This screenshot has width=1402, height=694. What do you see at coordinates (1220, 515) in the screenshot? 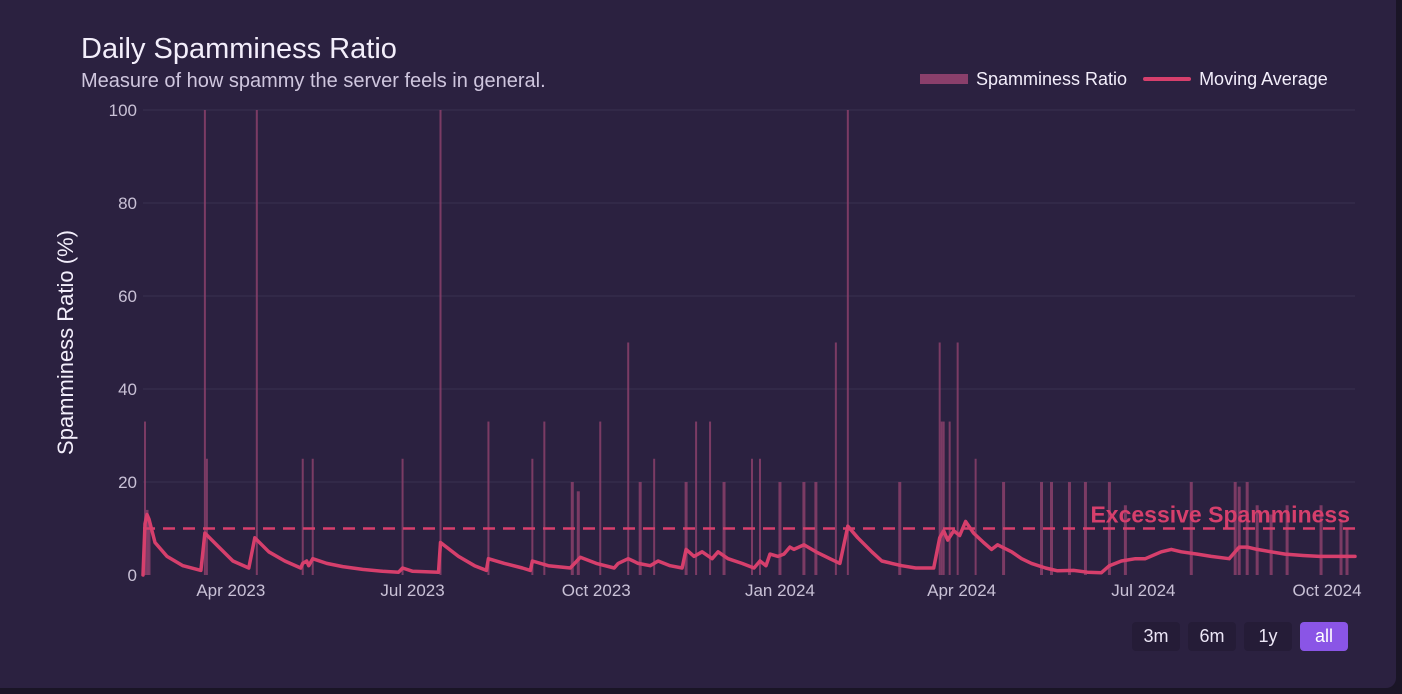
I see `threshold-label: Excessive Spamminess` at bounding box center [1220, 515].